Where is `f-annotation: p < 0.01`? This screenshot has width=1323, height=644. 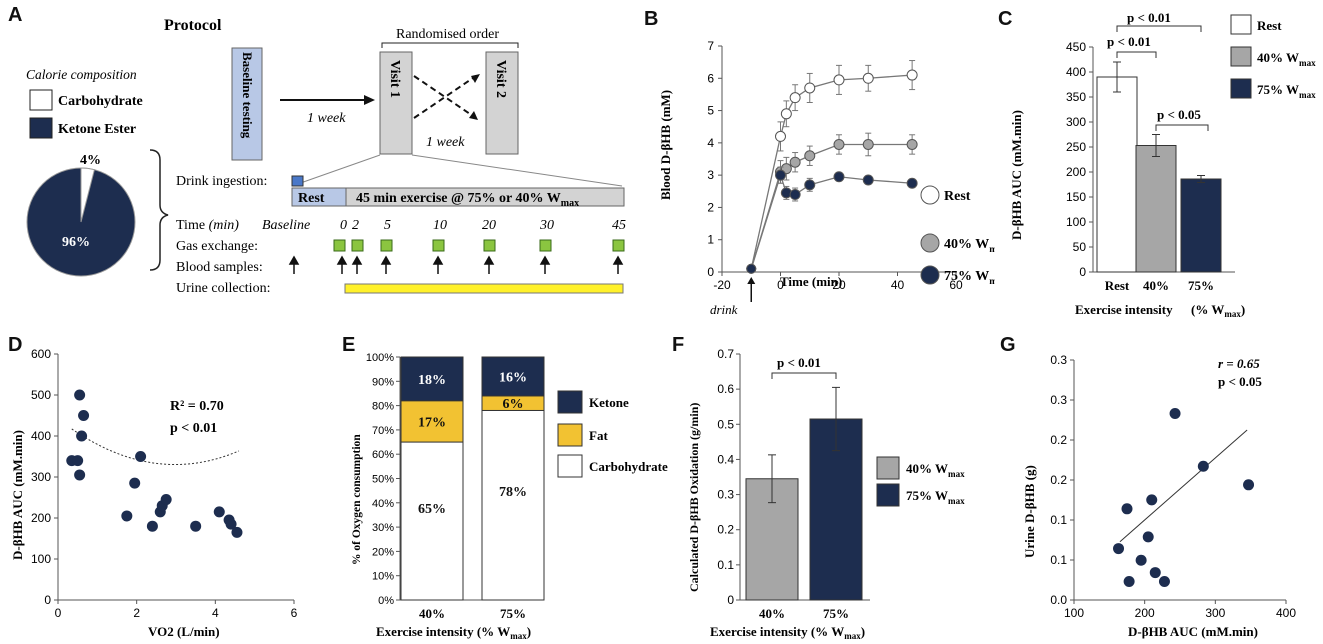
f-annotation: p < 0.01 is located at coordinates (799, 362).